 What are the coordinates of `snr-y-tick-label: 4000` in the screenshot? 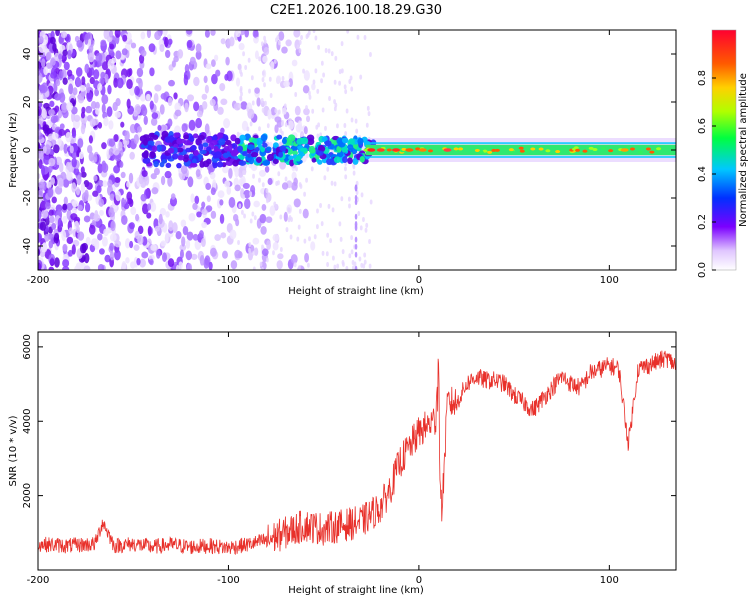 It's located at (27, 421).